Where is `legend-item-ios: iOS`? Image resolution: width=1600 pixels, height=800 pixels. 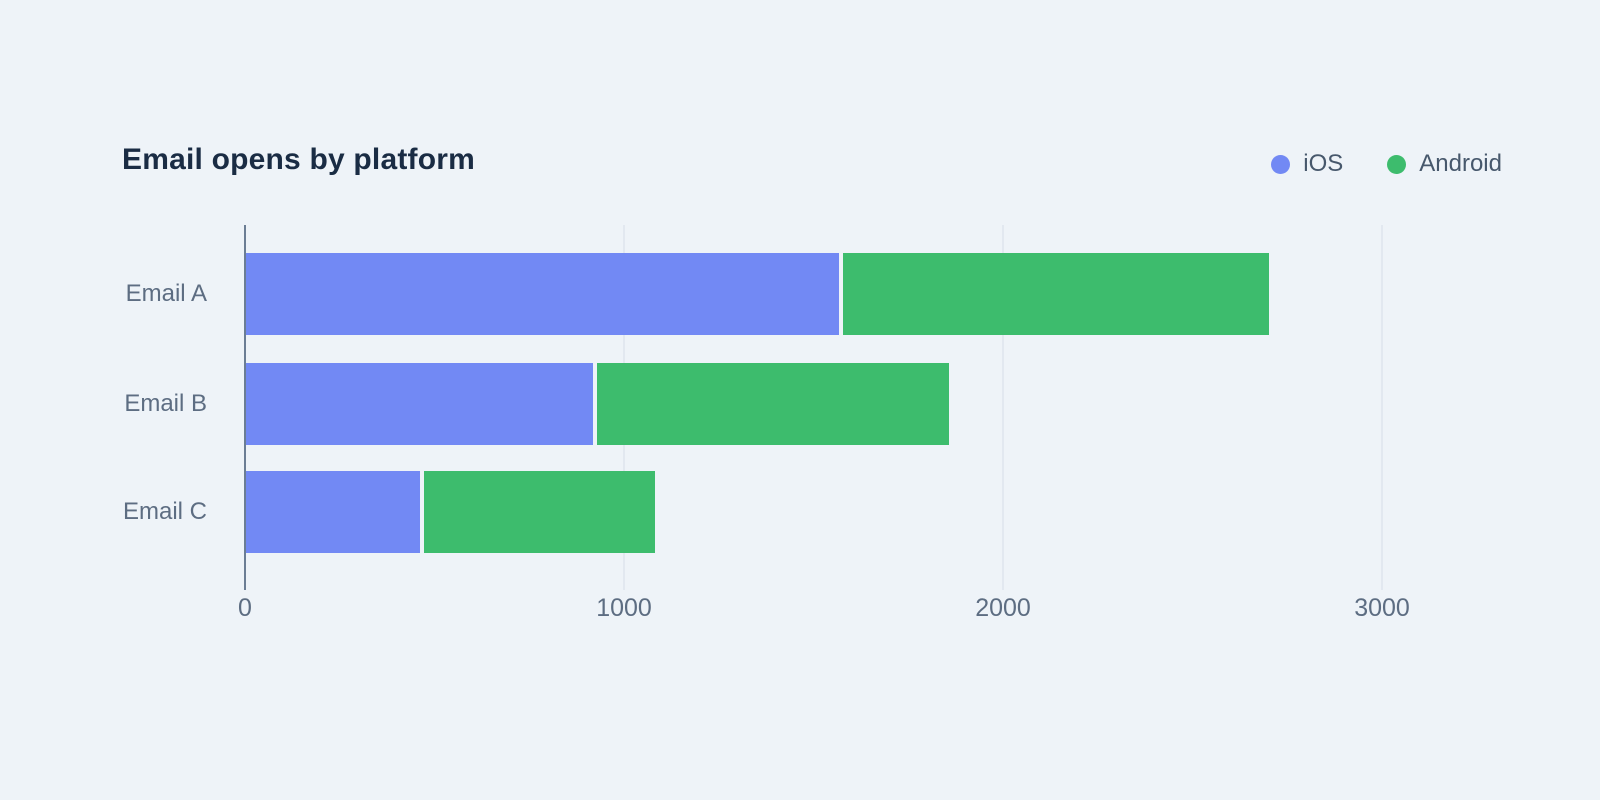 legend-item-ios: iOS is located at coordinates (1307, 164).